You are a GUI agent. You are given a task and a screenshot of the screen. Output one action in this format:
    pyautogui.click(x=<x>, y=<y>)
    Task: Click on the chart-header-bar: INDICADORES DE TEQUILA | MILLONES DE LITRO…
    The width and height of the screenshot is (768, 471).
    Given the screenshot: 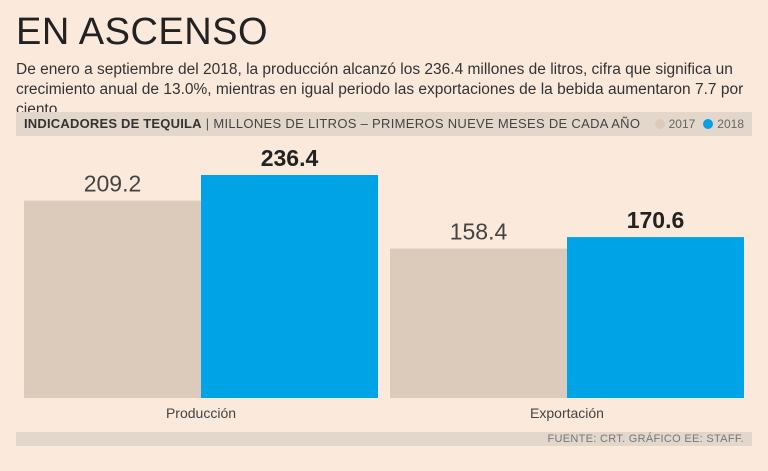 What is the action you would take?
    pyautogui.click(x=384, y=124)
    